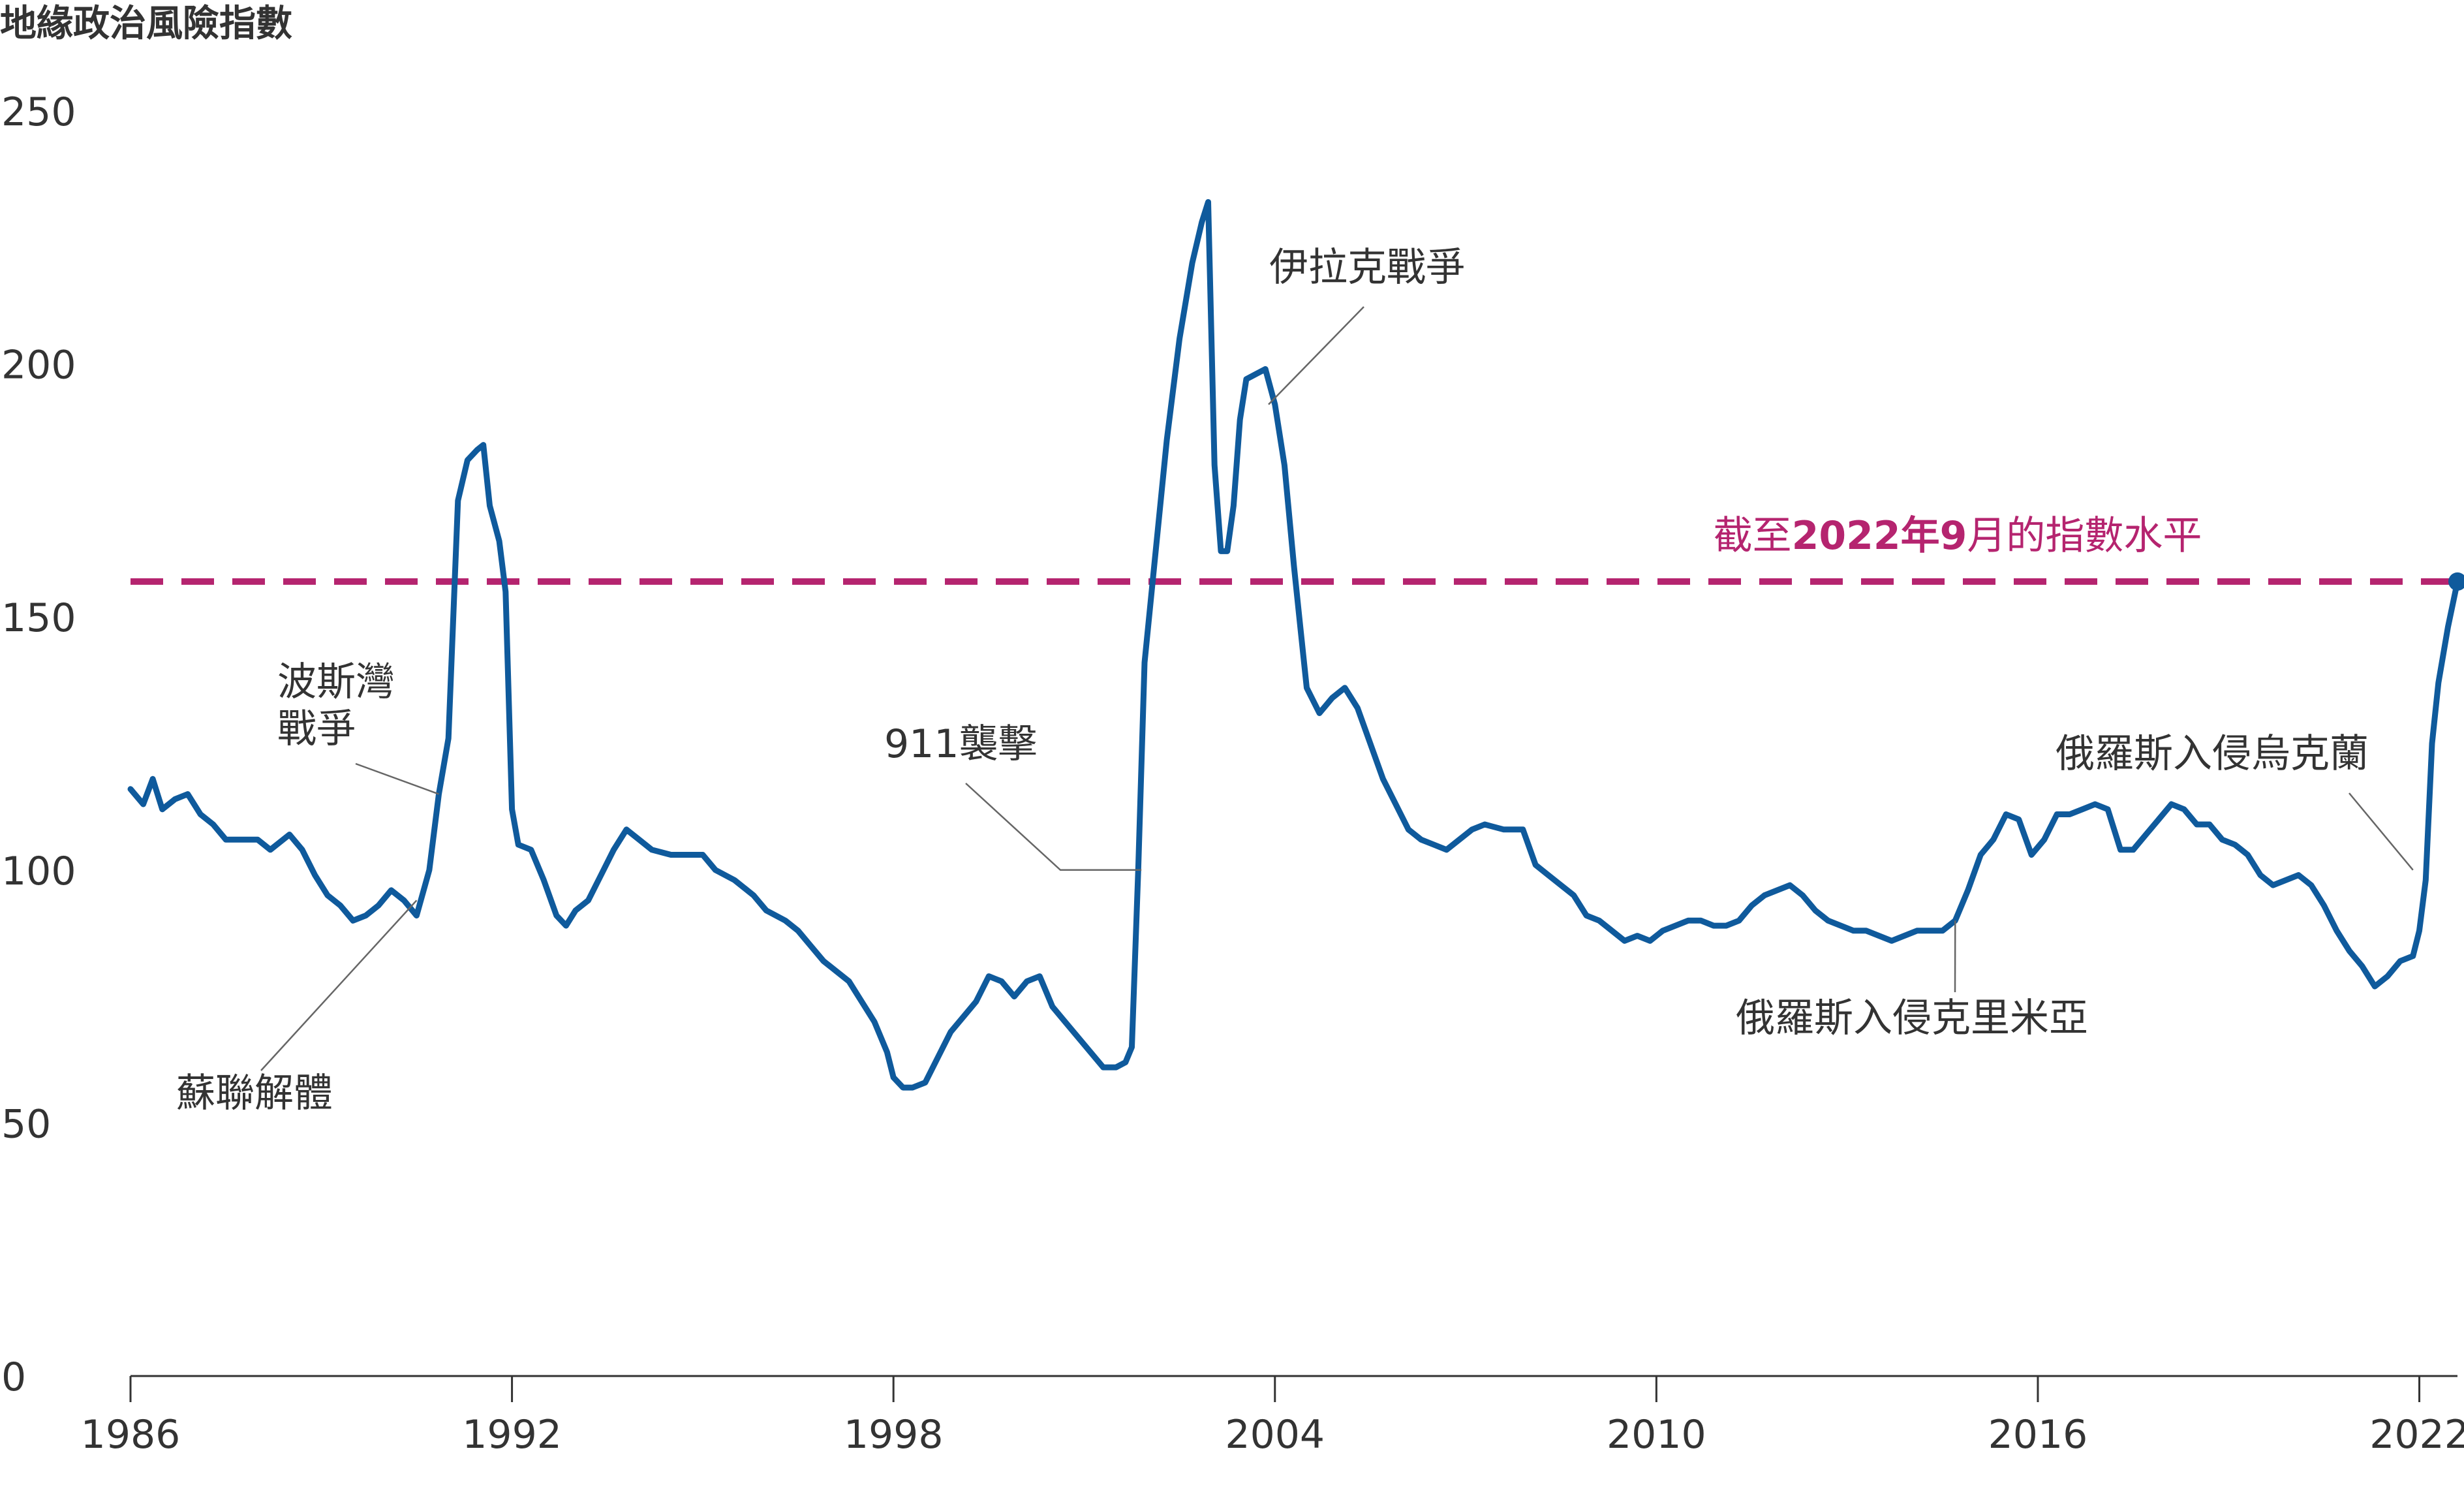 This screenshot has width=2464, height=1502. I want to click on y-tick-label: 100, so click(38, 871).